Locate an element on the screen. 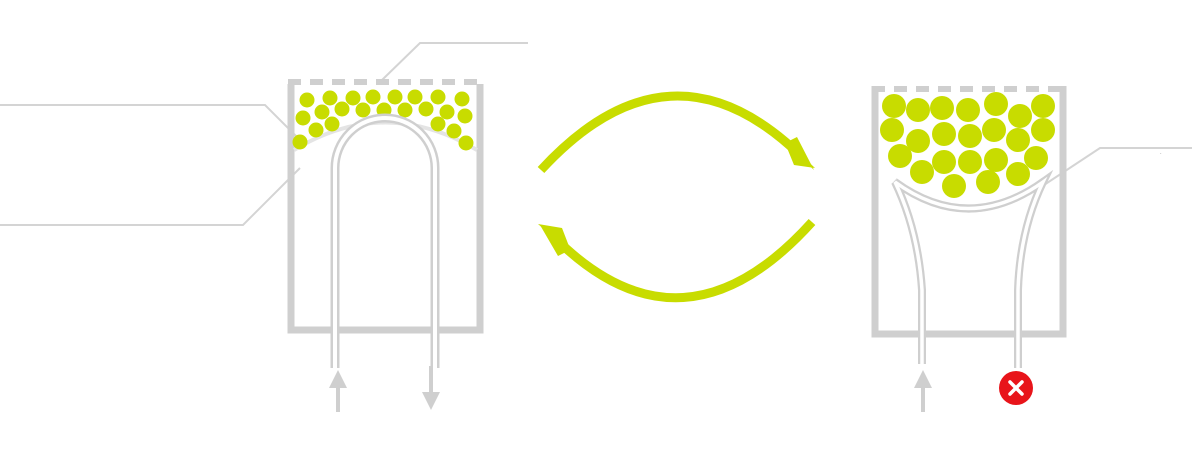  right-tube-inner is located at coordinates (970, 272).